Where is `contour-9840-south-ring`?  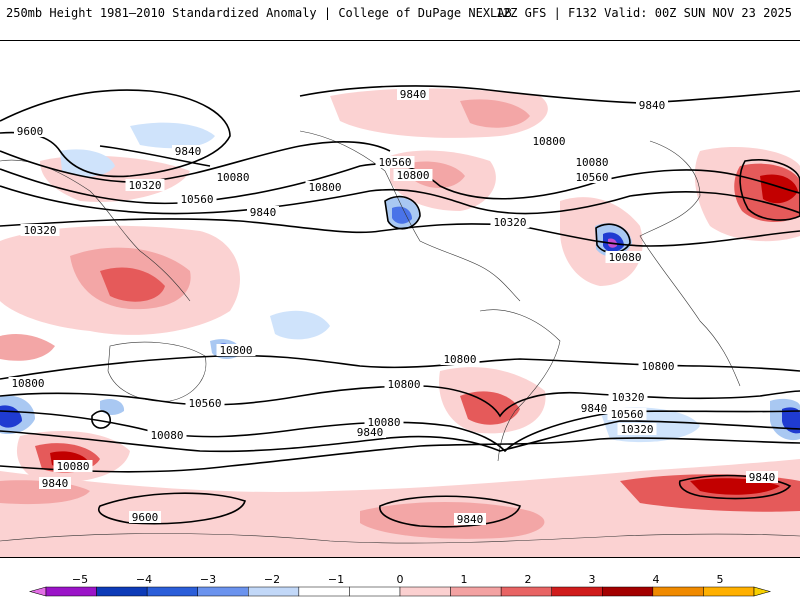
contour-9840-south-ring is located at coordinates (450, 511).